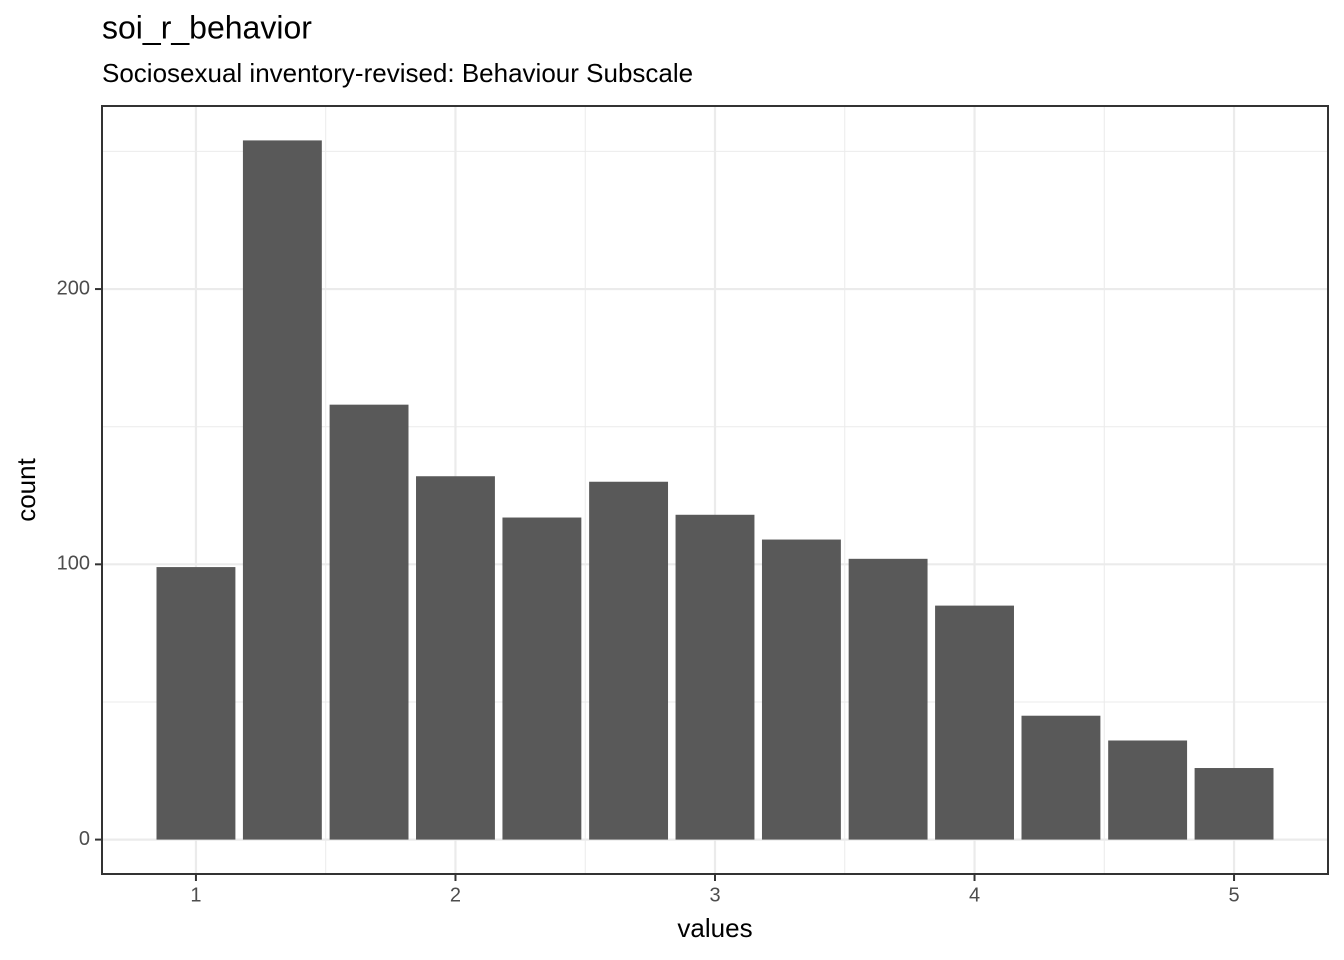 The image size is (1344, 960). Describe the element at coordinates (73, 288) in the screenshot. I see `y-tick-label: 200` at that location.